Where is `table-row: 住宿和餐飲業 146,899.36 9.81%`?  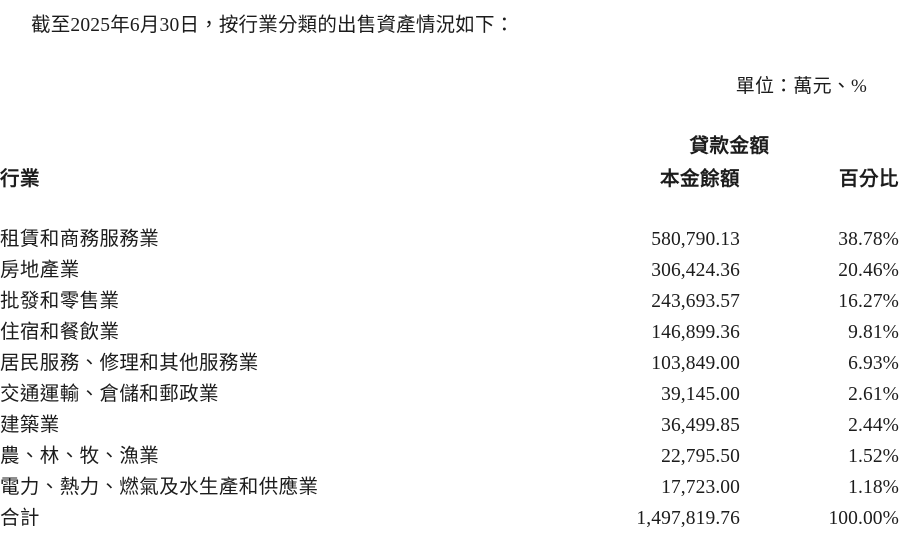
table-row: 住宿和餐飲業 146,899.36 9.81% is located at coordinates (449, 332).